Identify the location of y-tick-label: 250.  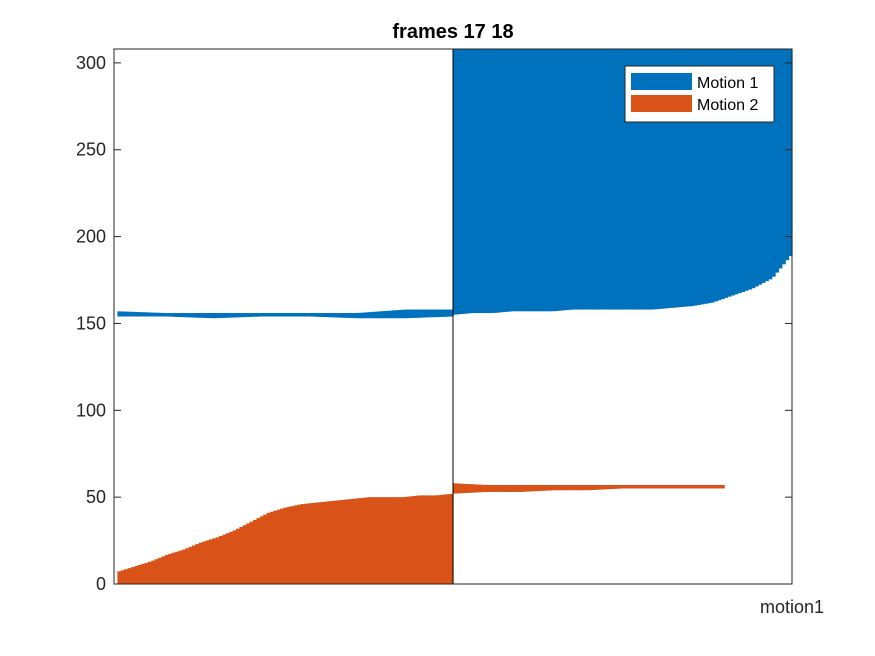
(91, 150).